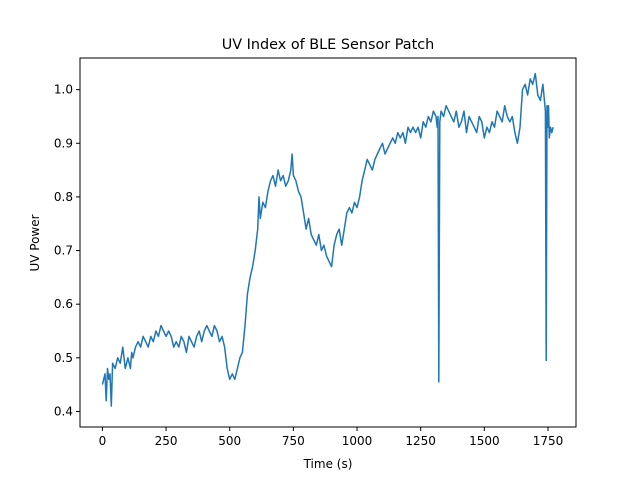 This screenshot has width=640, height=480. Describe the element at coordinates (63, 90) in the screenshot. I see `y-tick-label: 1.0` at that location.